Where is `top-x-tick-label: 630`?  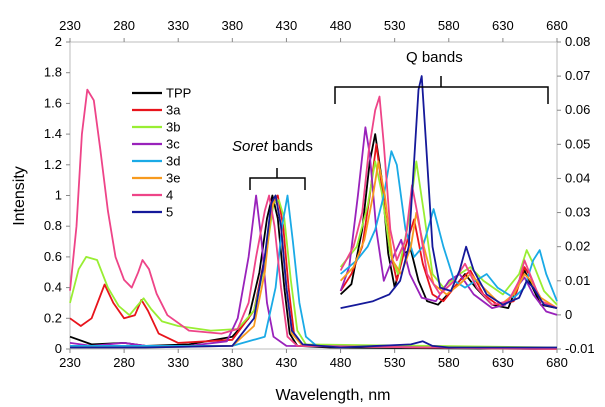
top-x-tick-label: 630 is located at coordinates (503, 25).